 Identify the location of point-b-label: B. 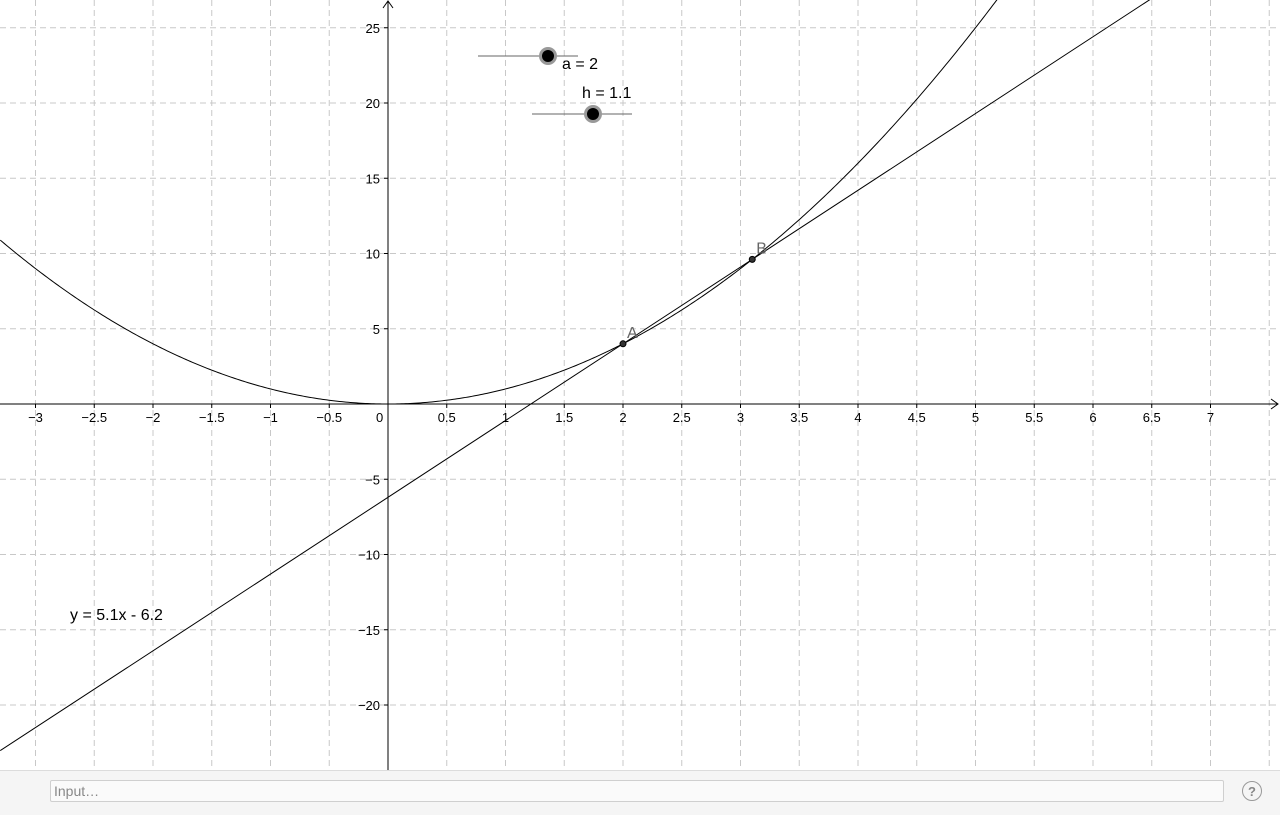
(761, 248).